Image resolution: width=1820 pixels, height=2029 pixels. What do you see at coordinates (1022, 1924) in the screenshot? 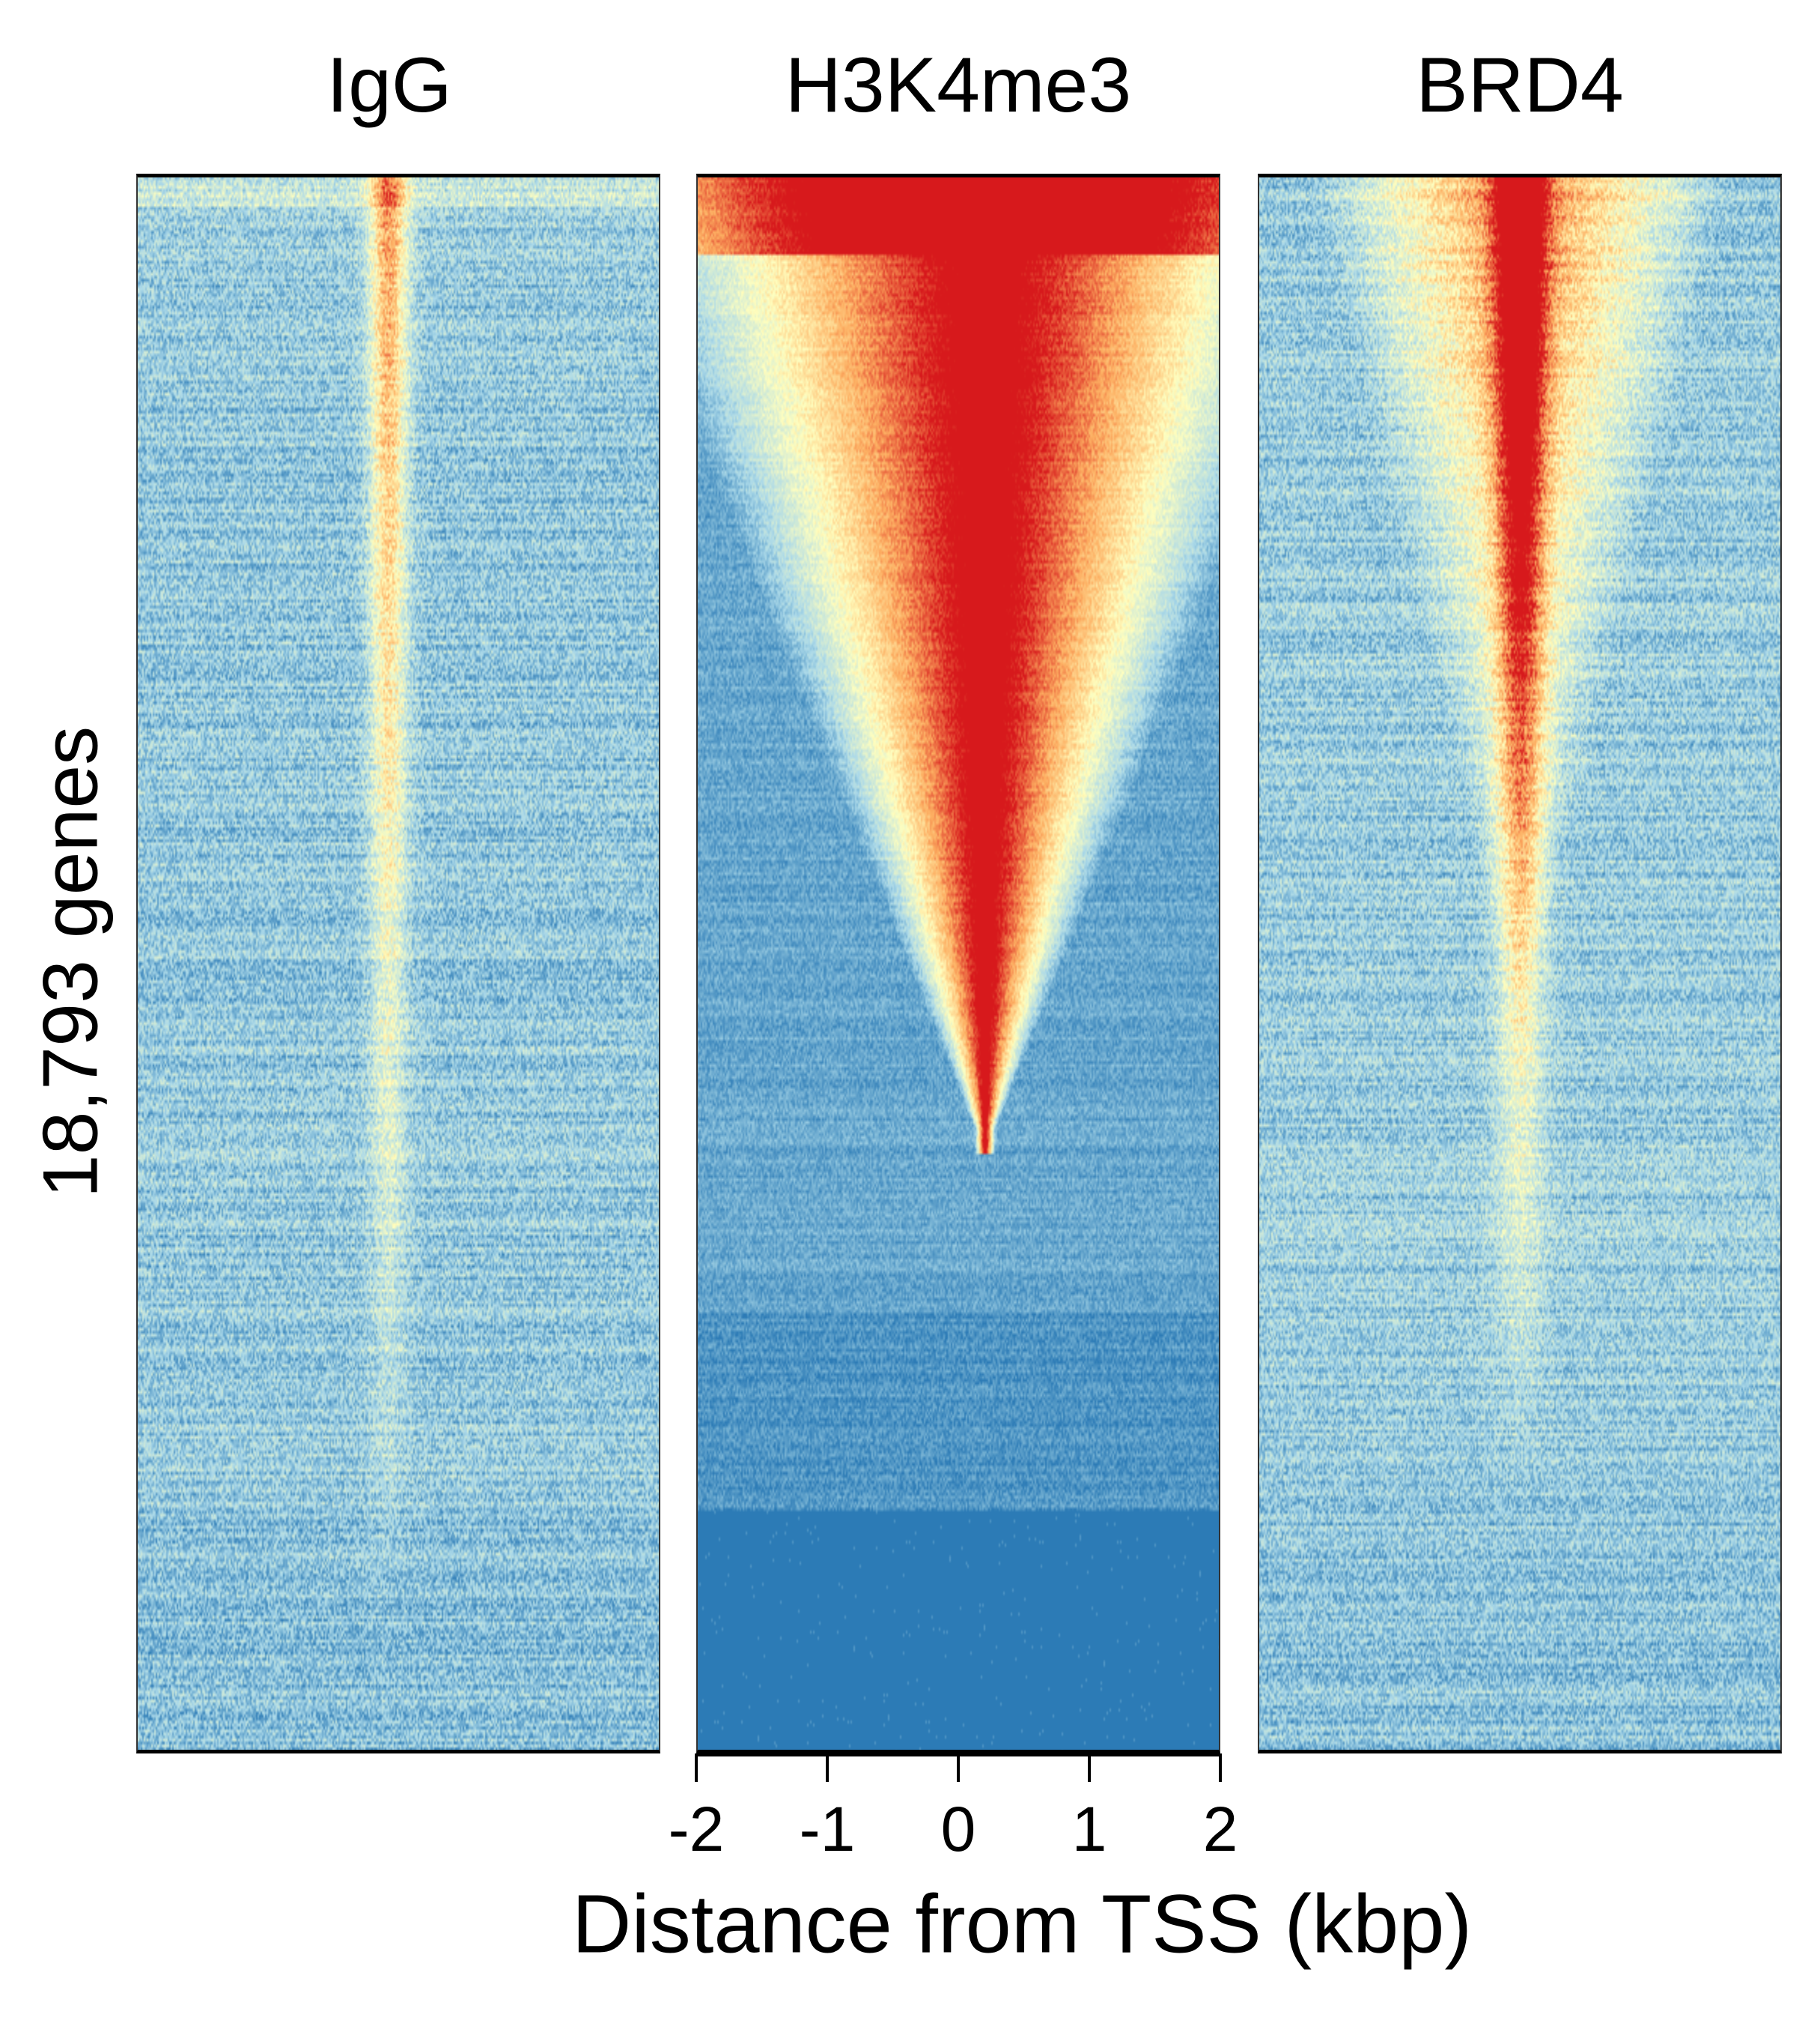
I see `x-axis-label: Distance from TSS (kbp)` at bounding box center [1022, 1924].